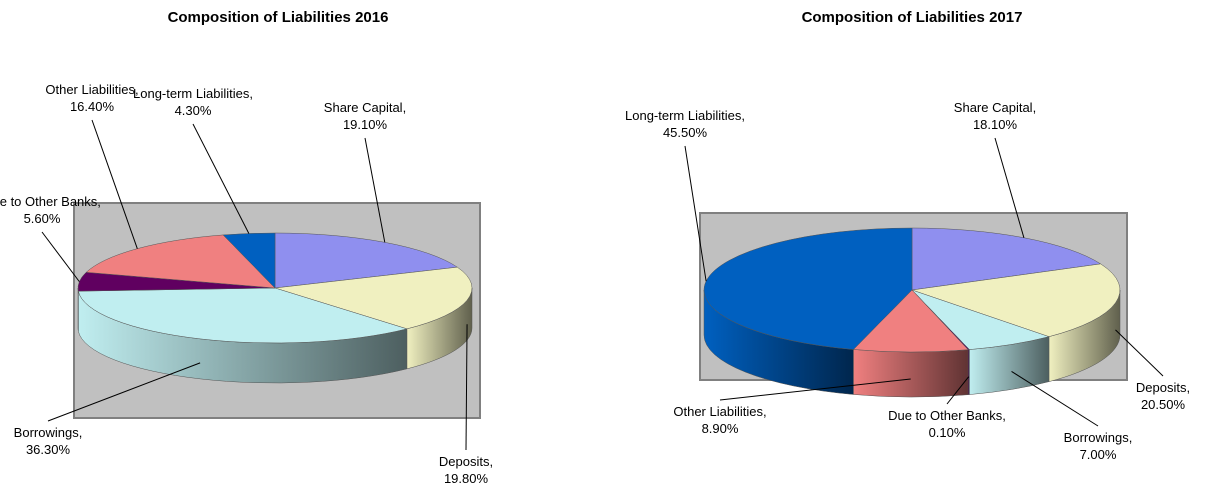  I want to click on chart-title: Composition of Liabilities 2017, so click(912, 17).